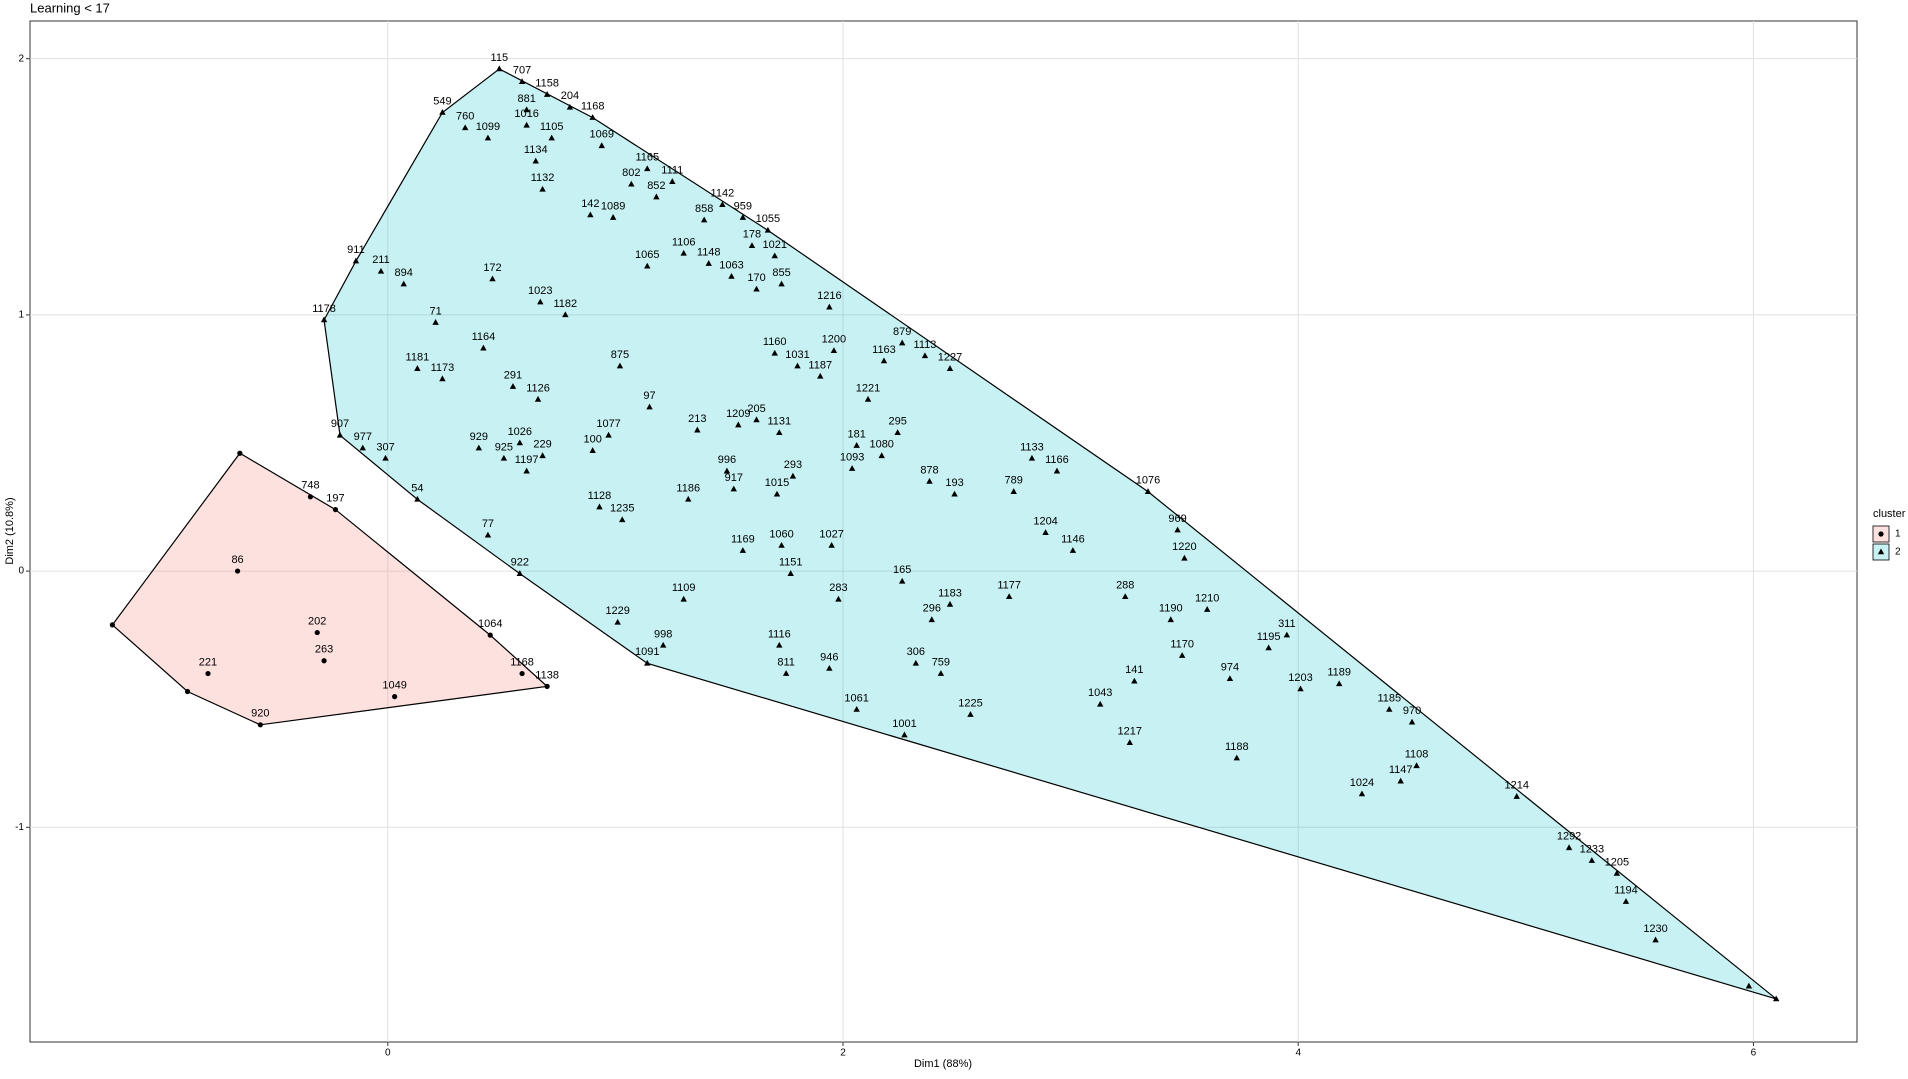 Image resolution: width=1908 pixels, height=1079 pixels. What do you see at coordinates (363, 437) in the screenshot?
I see `point-label: 977` at bounding box center [363, 437].